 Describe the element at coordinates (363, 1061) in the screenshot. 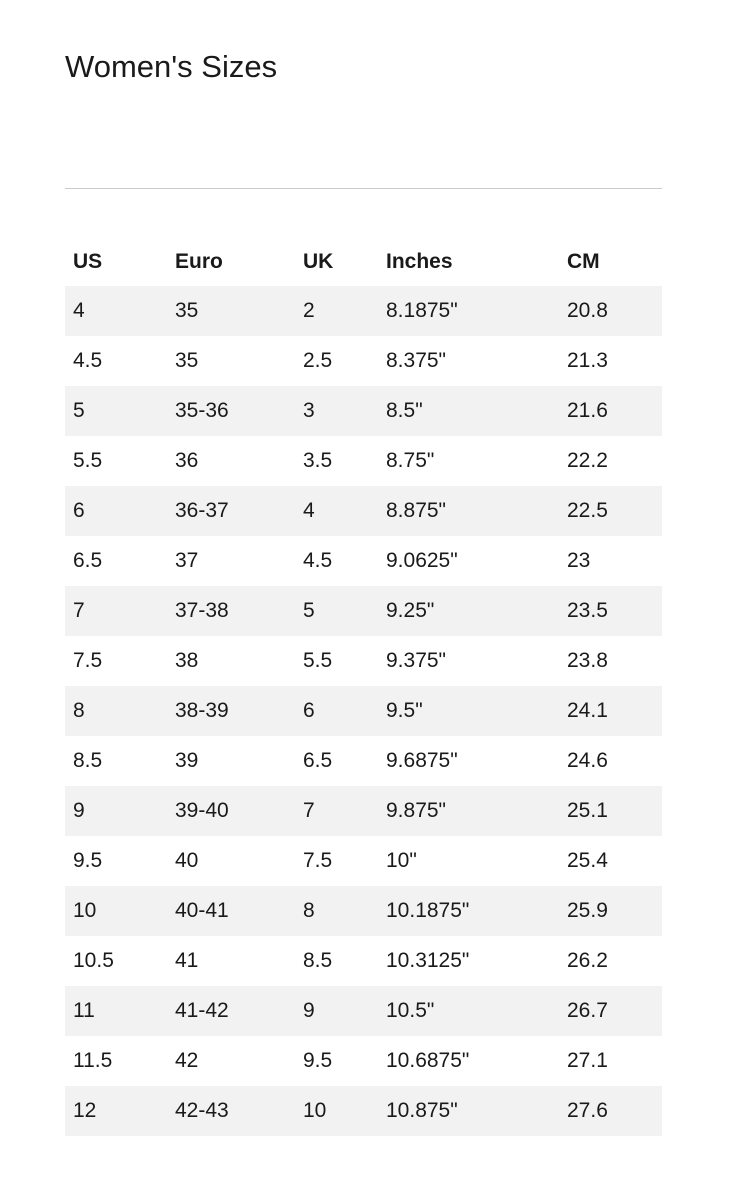

I see `table-row: 11.5 42 9.5 10.6875" 27.1` at that location.